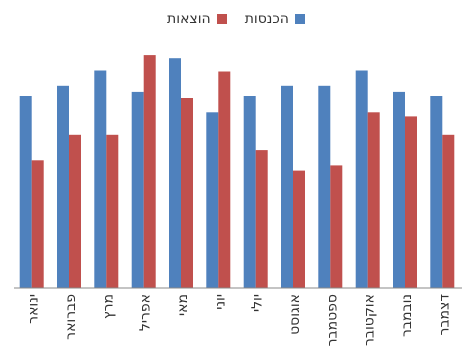 Image resolution: width=472 pixels, height=359 pixels. I want to click on x-tick-label-8: אוגוסט, so click(295, 314).